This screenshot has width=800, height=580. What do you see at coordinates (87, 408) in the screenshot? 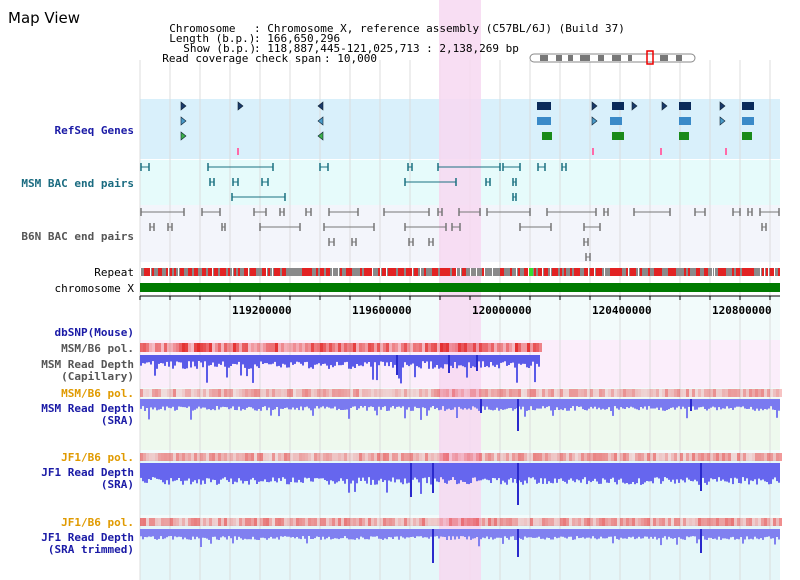
I see `track-label-msm-depth-sra-1: MSM Read Depth` at bounding box center [87, 408].